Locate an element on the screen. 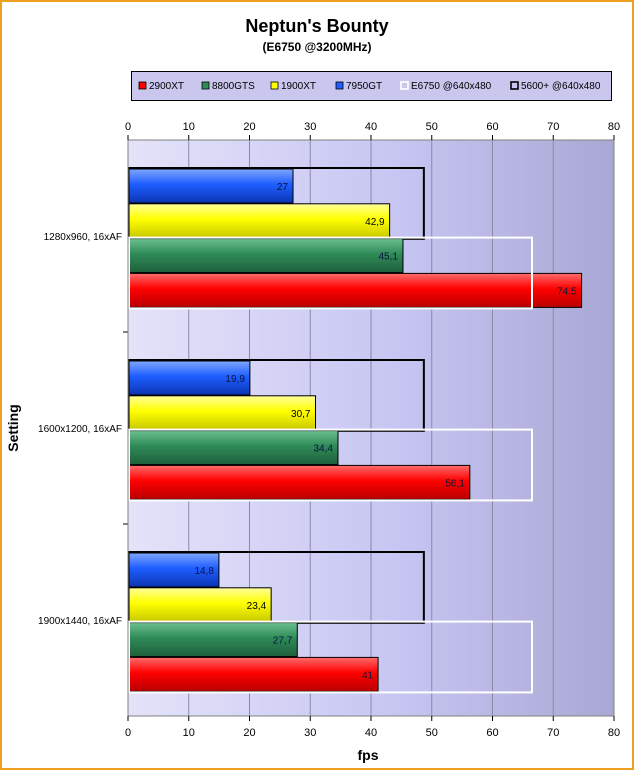  x-tick-label-top: 10 is located at coordinates (189, 127).